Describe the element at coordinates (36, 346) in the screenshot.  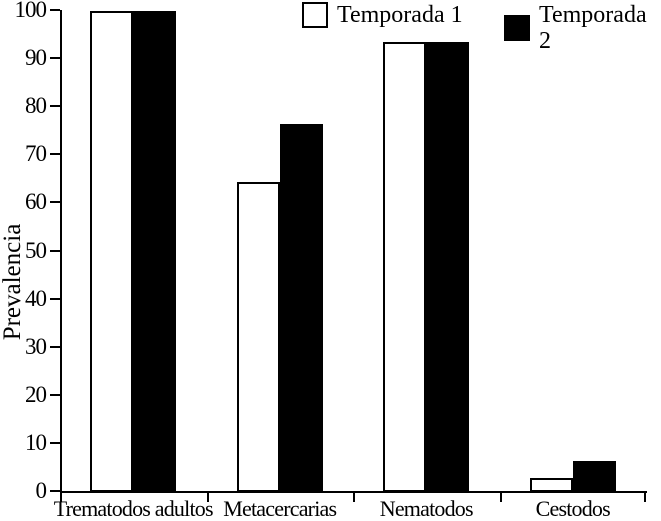
I see `y-axis-tick-label: 30` at that location.